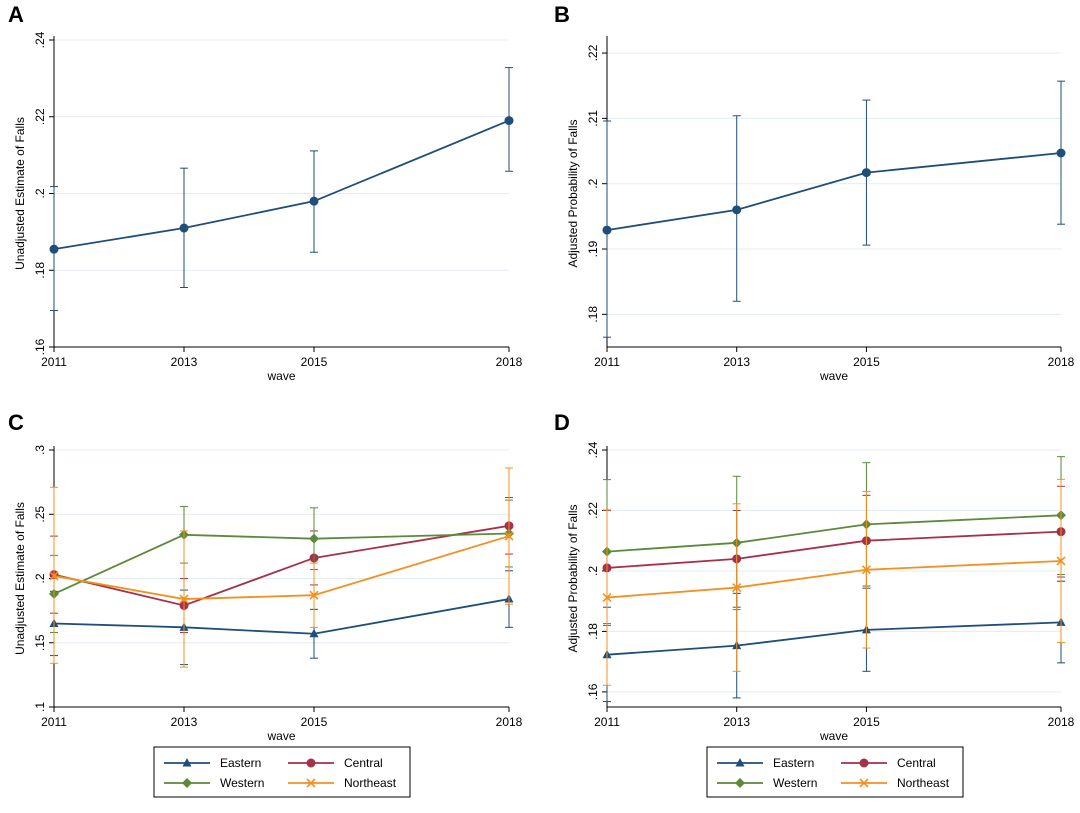 This screenshot has width=1080, height=813. Describe the element at coordinates (40, 707) in the screenshot. I see `y-tick-label: .1` at that location.